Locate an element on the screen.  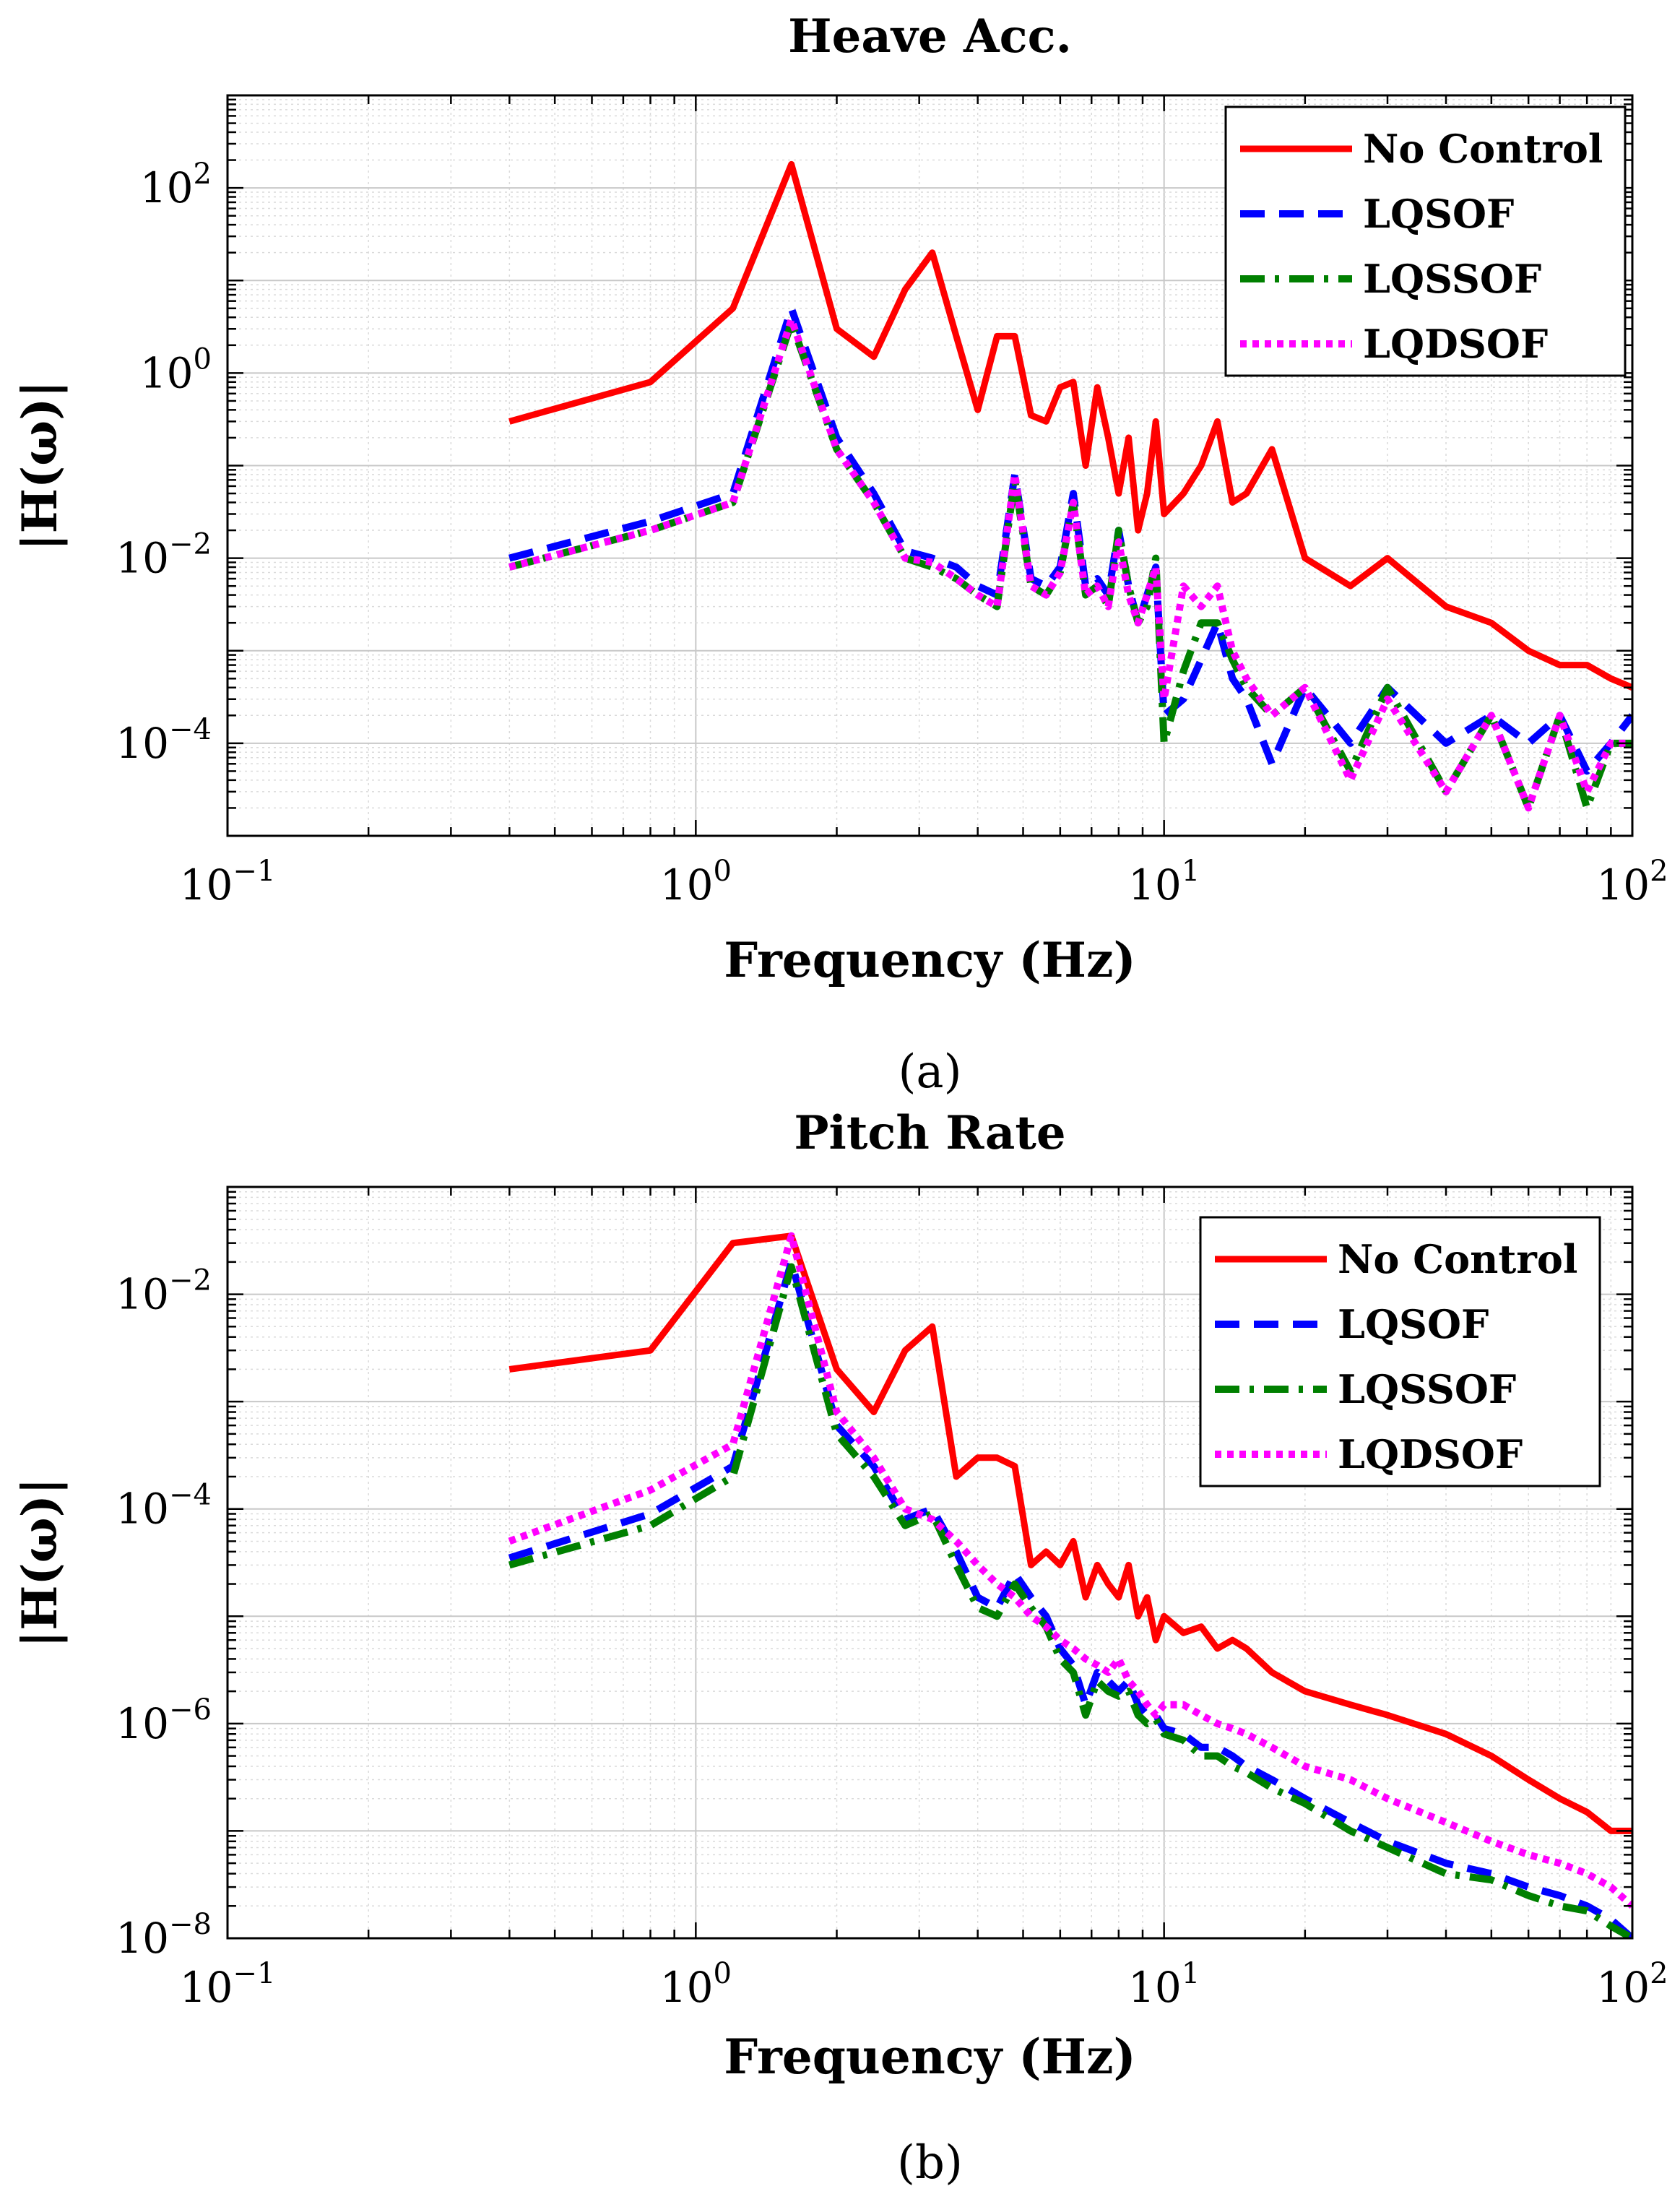
tick-exponent: −6 is located at coordinates (190, 1710).